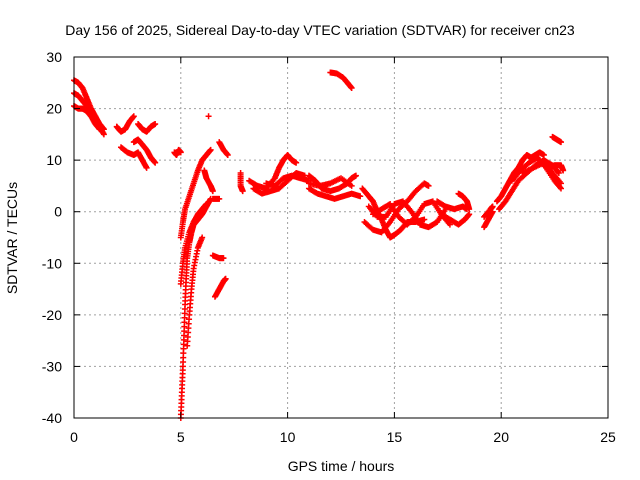 The width and height of the screenshot is (640, 480). I want to click on y-tick-label: -30, so click(52, 366).